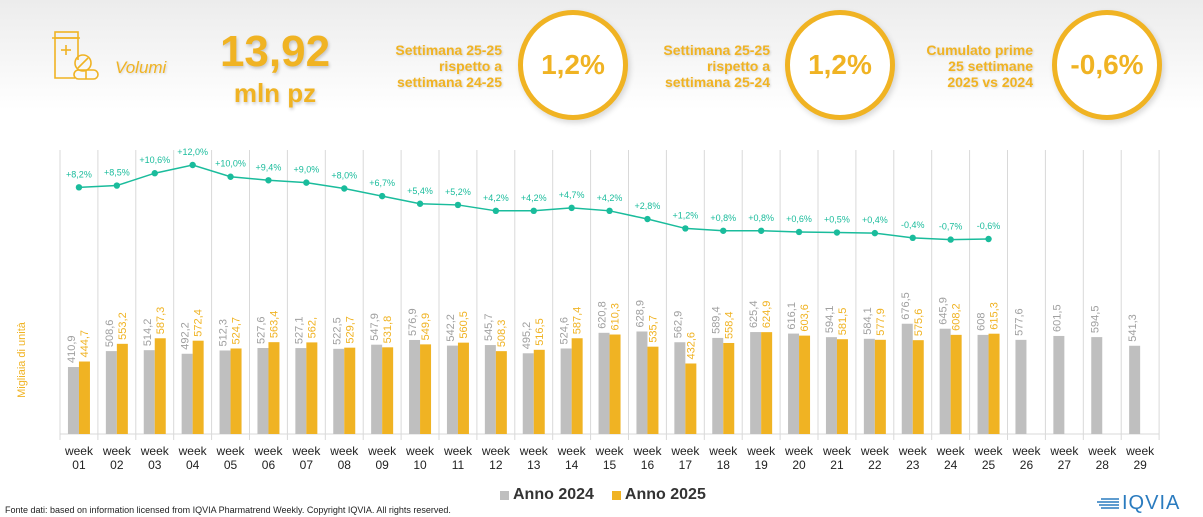 The height and width of the screenshot is (517, 1203). Describe the element at coordinates (344, 175) in the screenshot. I see `line-point-label: +8,0%` at that location.